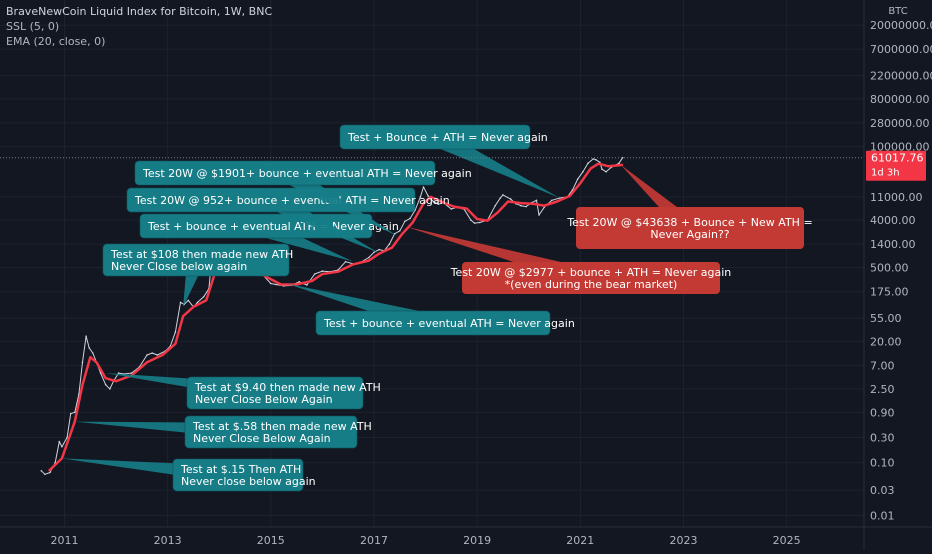 This screenshot has height=554, width=932. I want to click on price-tick-label: 0.90, so click(882, 412).